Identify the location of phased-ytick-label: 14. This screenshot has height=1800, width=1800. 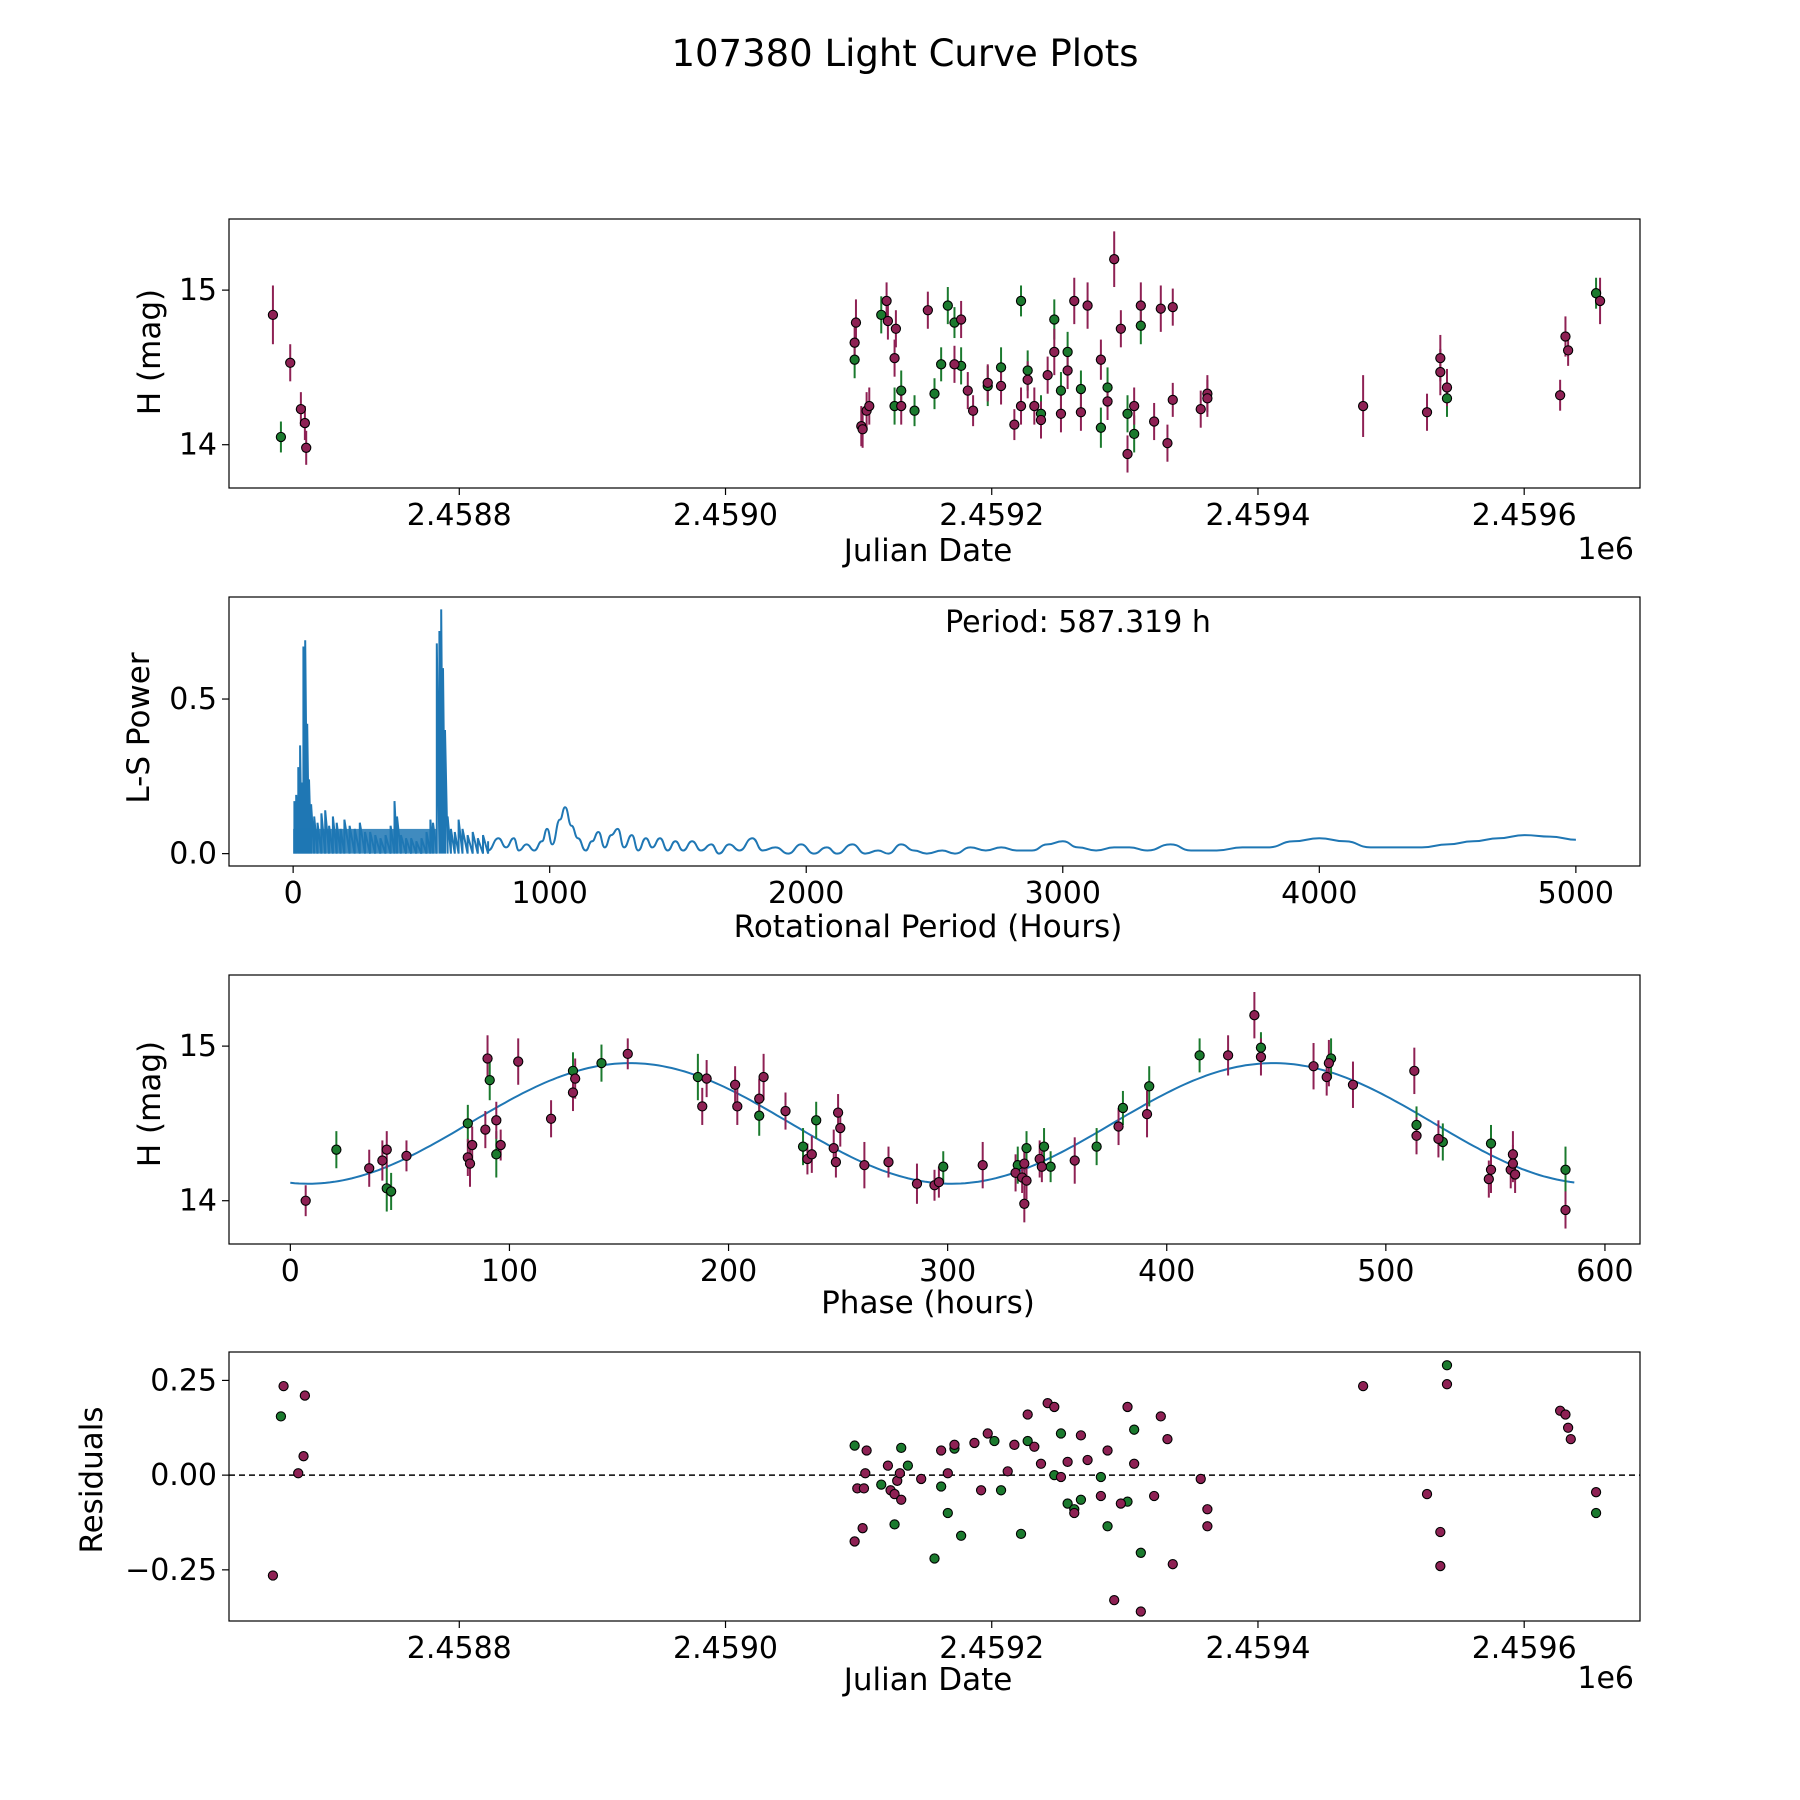
(198, 1201).